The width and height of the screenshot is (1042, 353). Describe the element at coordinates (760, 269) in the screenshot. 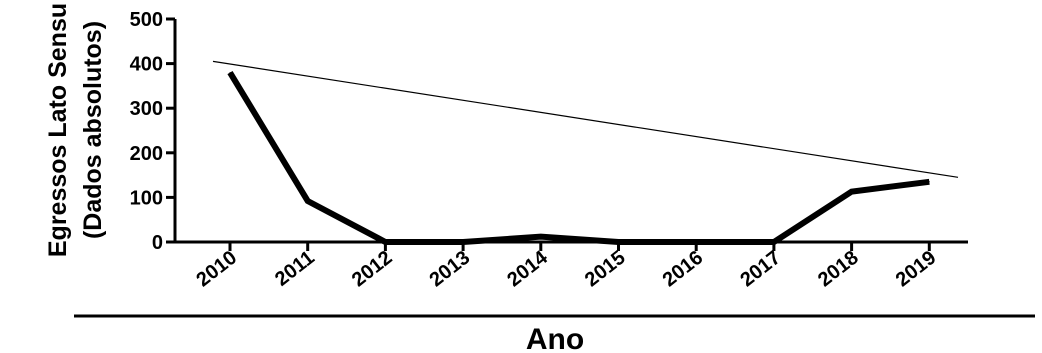

I see `x-tick-label: 2017` at that location.